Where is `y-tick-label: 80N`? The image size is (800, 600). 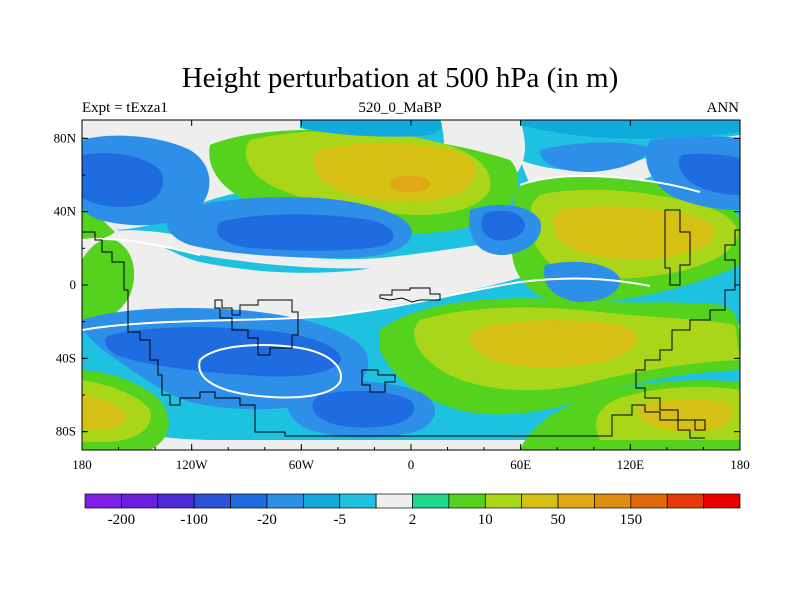 y-tick-label: 80N is located at coordinates (65, 137).